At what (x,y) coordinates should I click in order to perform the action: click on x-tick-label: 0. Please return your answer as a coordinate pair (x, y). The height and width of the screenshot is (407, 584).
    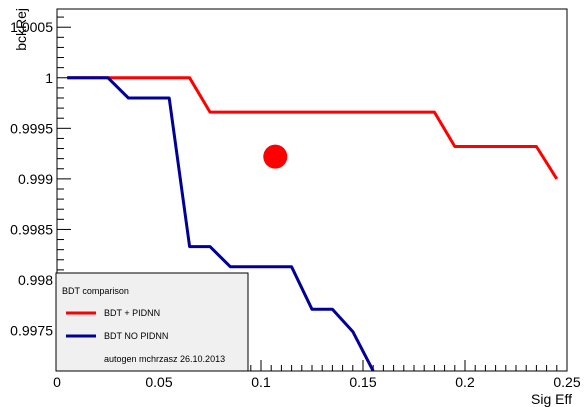
    Looking at the image, I should click on (57, 382).